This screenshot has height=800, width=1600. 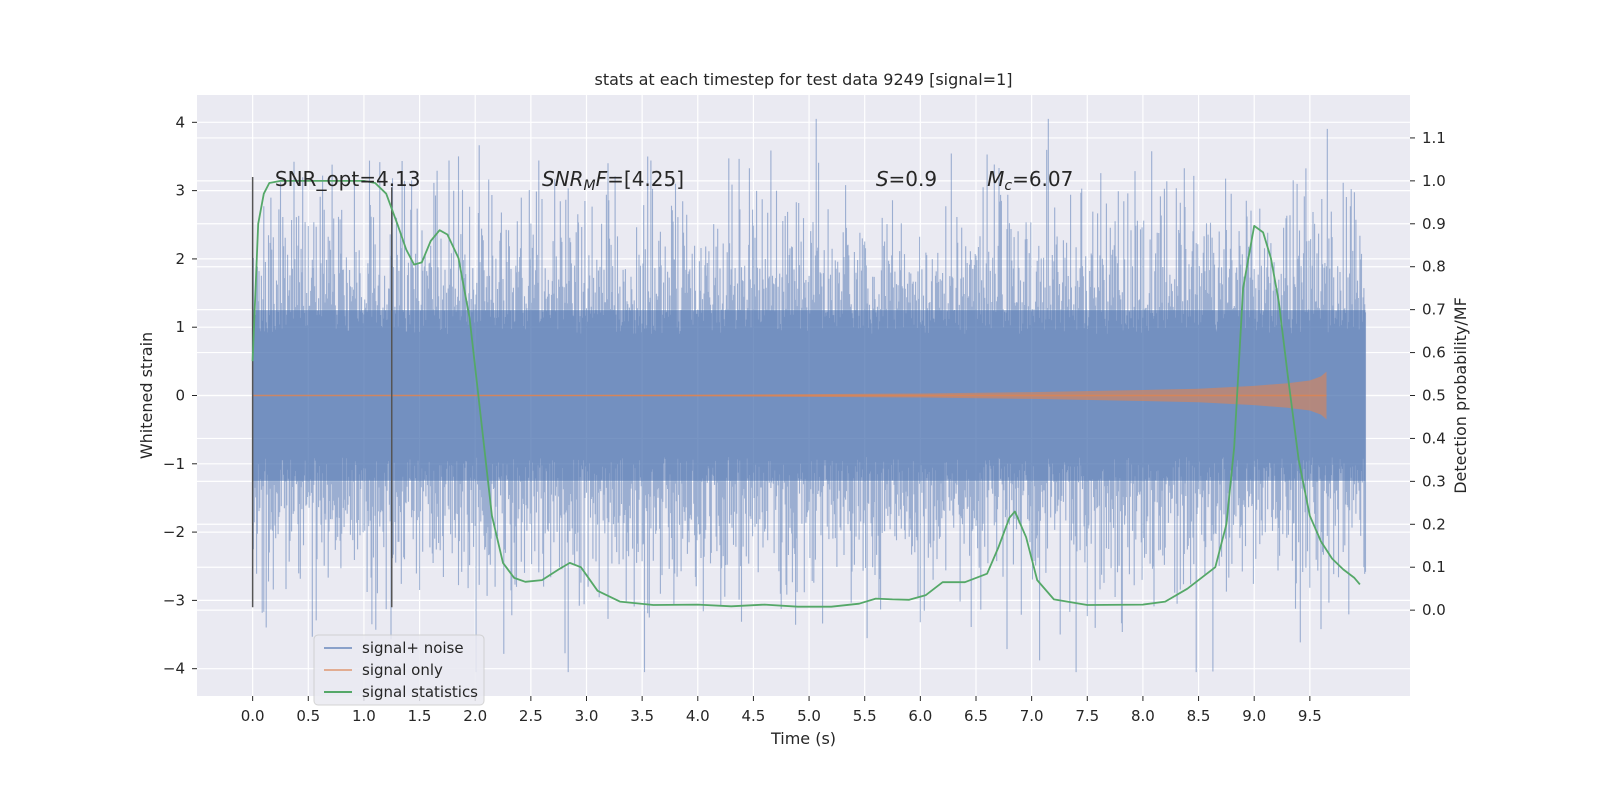 What do you see at coordinates (1310, 716) in the screenshot?
I see `x-tick-label: 9.5` at bounding box center [1310, 716].